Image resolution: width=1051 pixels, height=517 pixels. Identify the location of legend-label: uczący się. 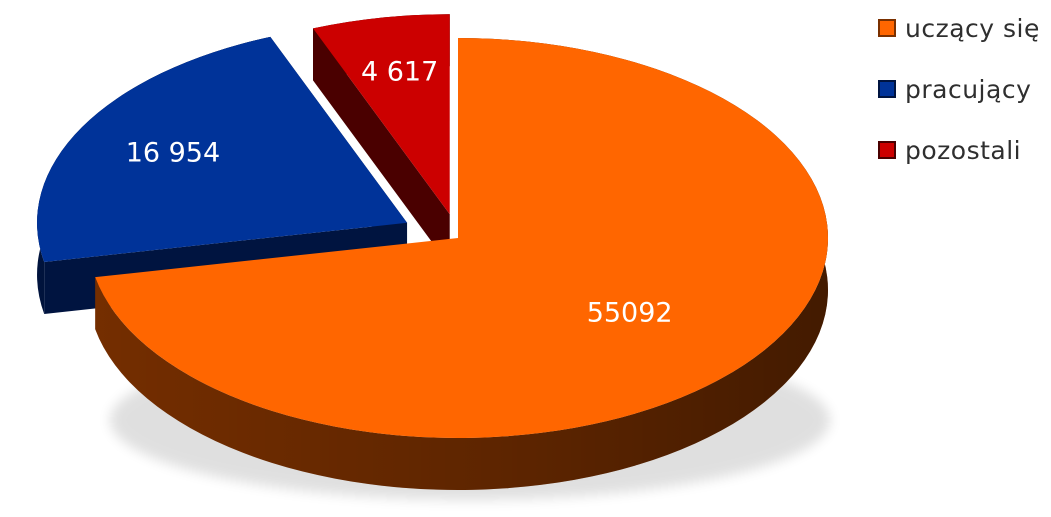
(972, 28).